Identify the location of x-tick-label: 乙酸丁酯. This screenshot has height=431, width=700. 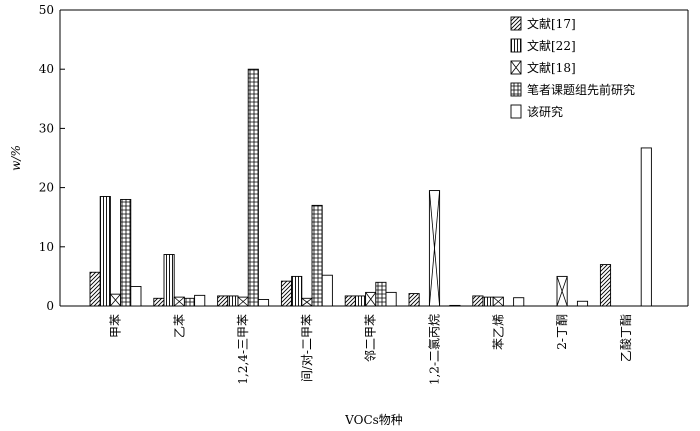
(625, 338).